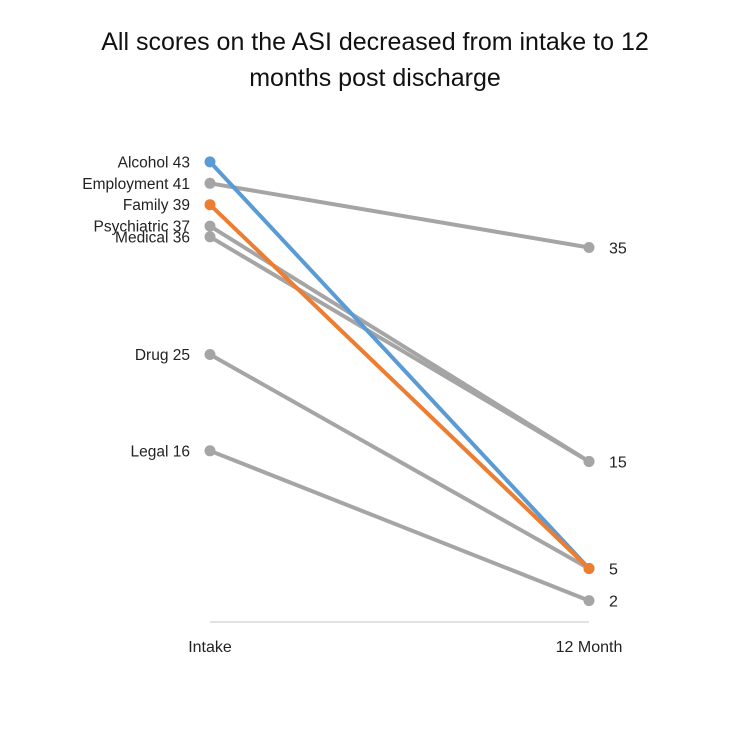 The height and width of the screenshot is (748, 750). I want to click on series-line-drug, so click(399, 461).